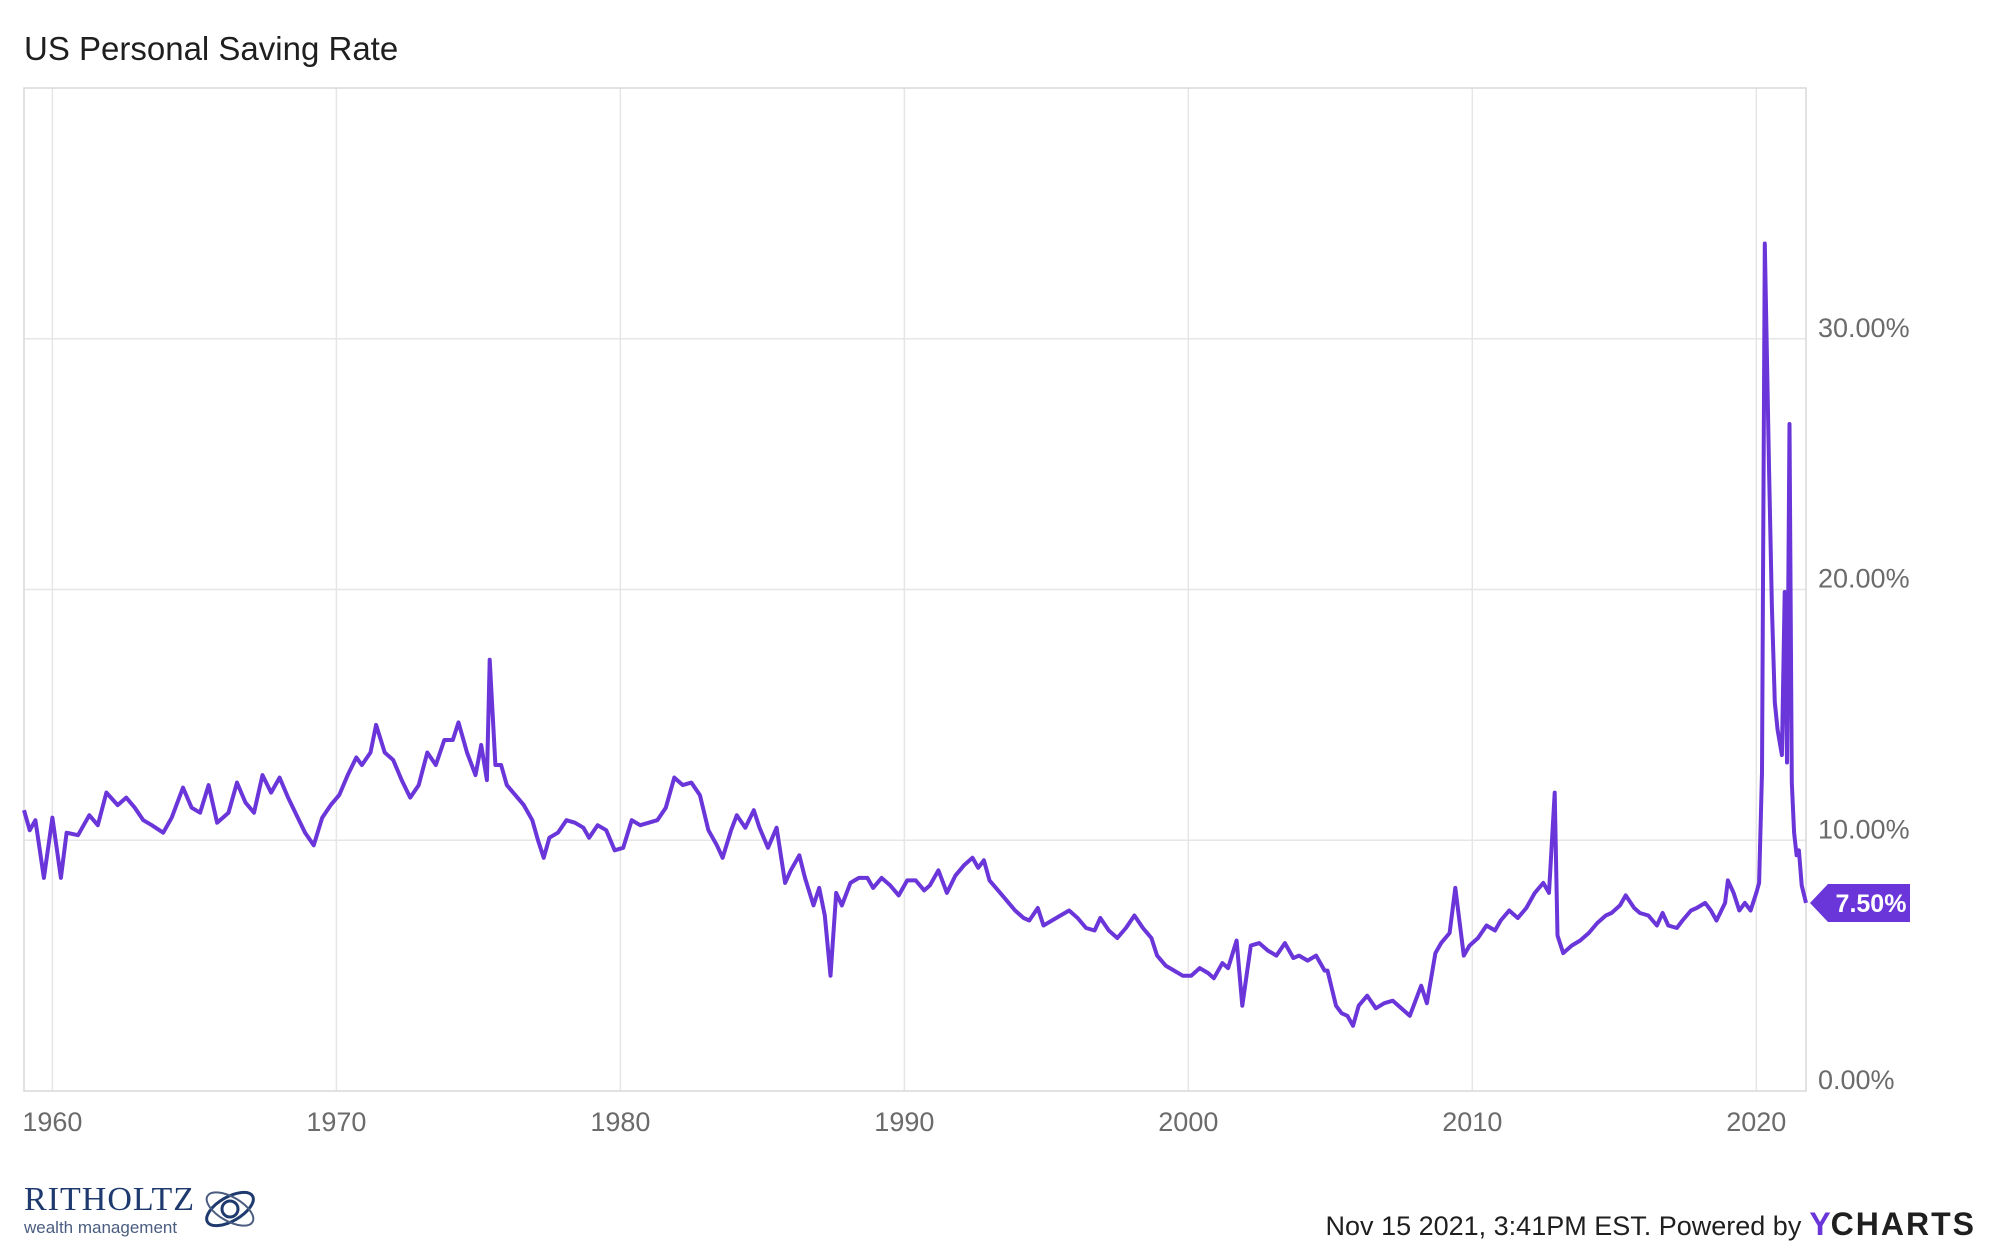 The image size is (2000, 1253). What do you see at coordinates (1864, 829) in the screenshot?
I see `y-tick-label: 10.00%` at bounding box center [1864, 829].